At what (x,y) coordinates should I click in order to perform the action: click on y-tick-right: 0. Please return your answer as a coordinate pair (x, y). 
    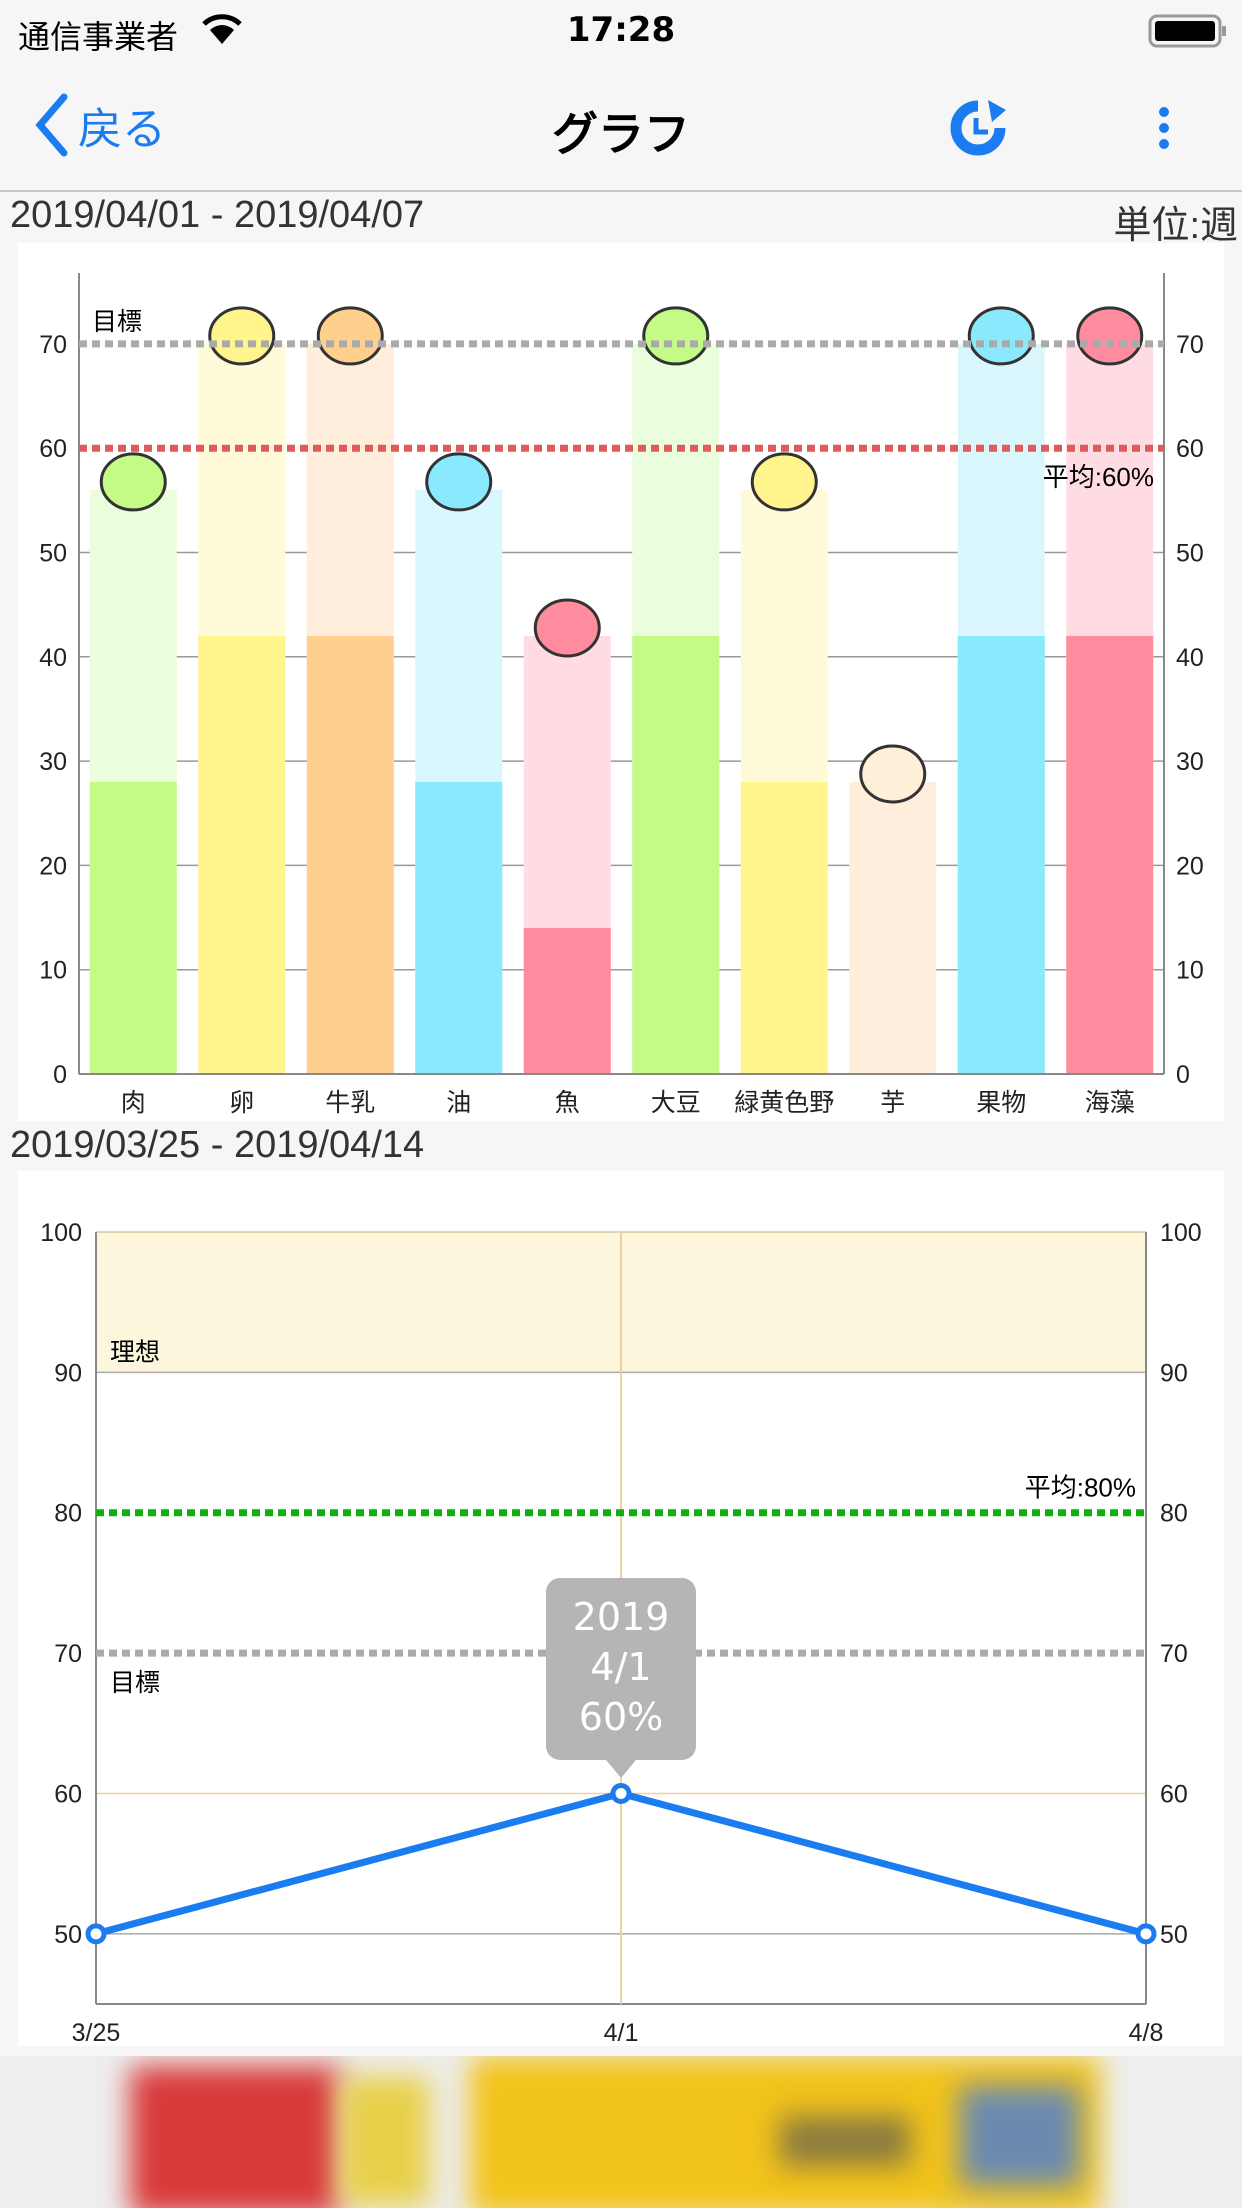
    Looking at the image, I should click on (1183, 1075).